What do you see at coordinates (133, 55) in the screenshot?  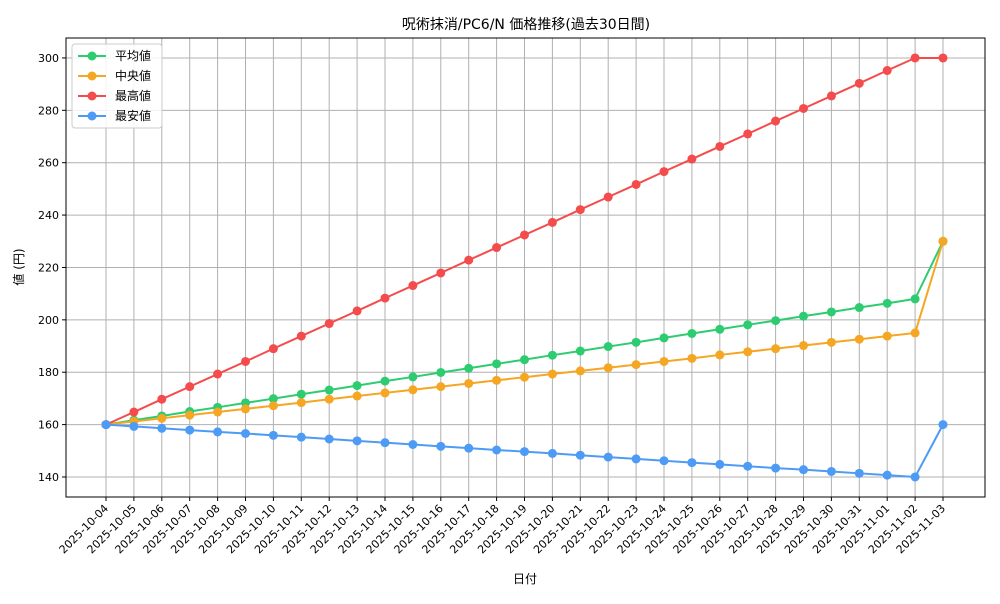 I see `legend-label: 平均値` at bounding box center [133, 55].